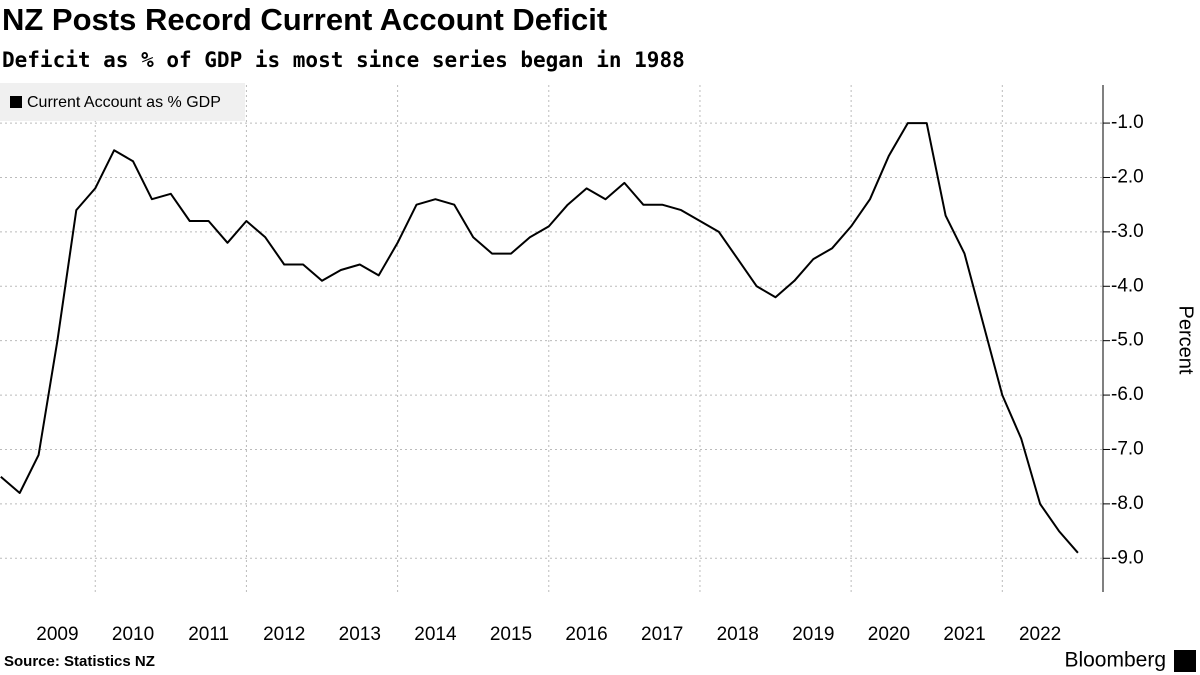  I want to click on brand: Bloomberg, so click(1115, 660).